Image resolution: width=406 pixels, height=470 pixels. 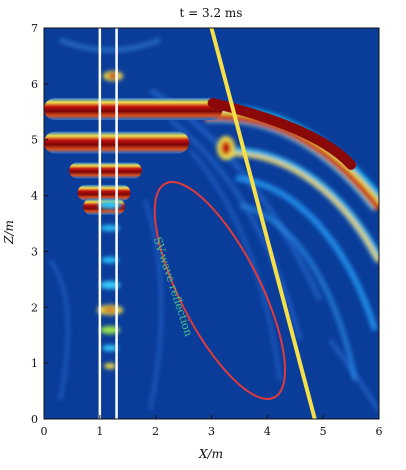 What do you see at coordinates (34, 419) in the screenshot?
I see `y-tick-label: 0` at bounding box center [34, 419].